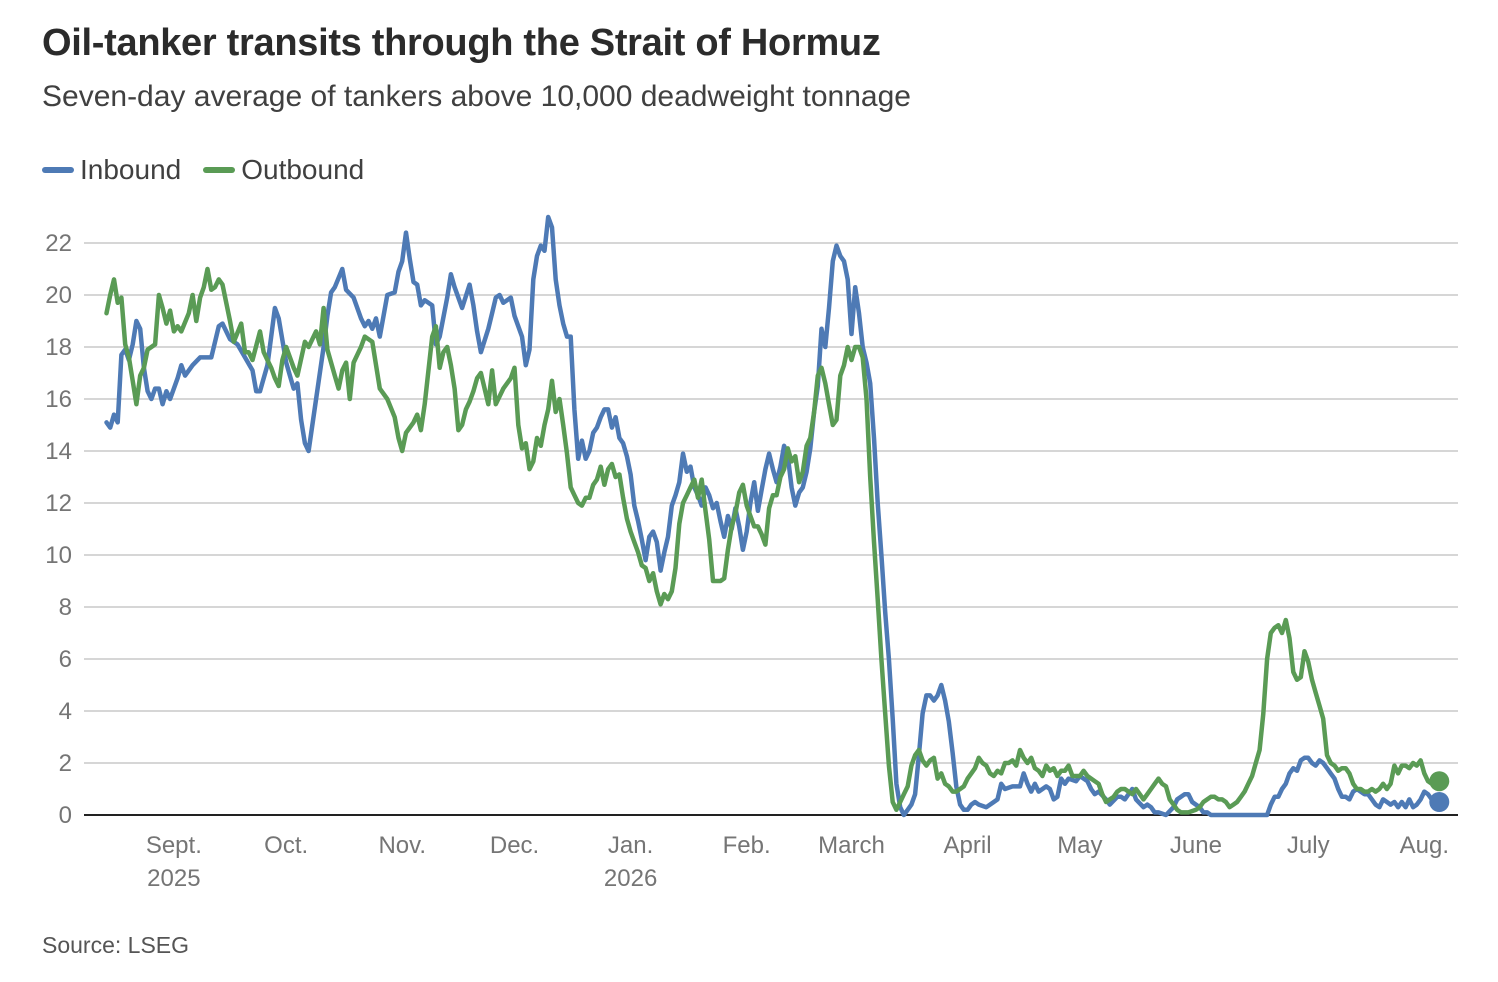  What do you see at coordinates (968, 845) in the screenshot?
I see `x-tick-label: April` at bounding box center [968, 845].